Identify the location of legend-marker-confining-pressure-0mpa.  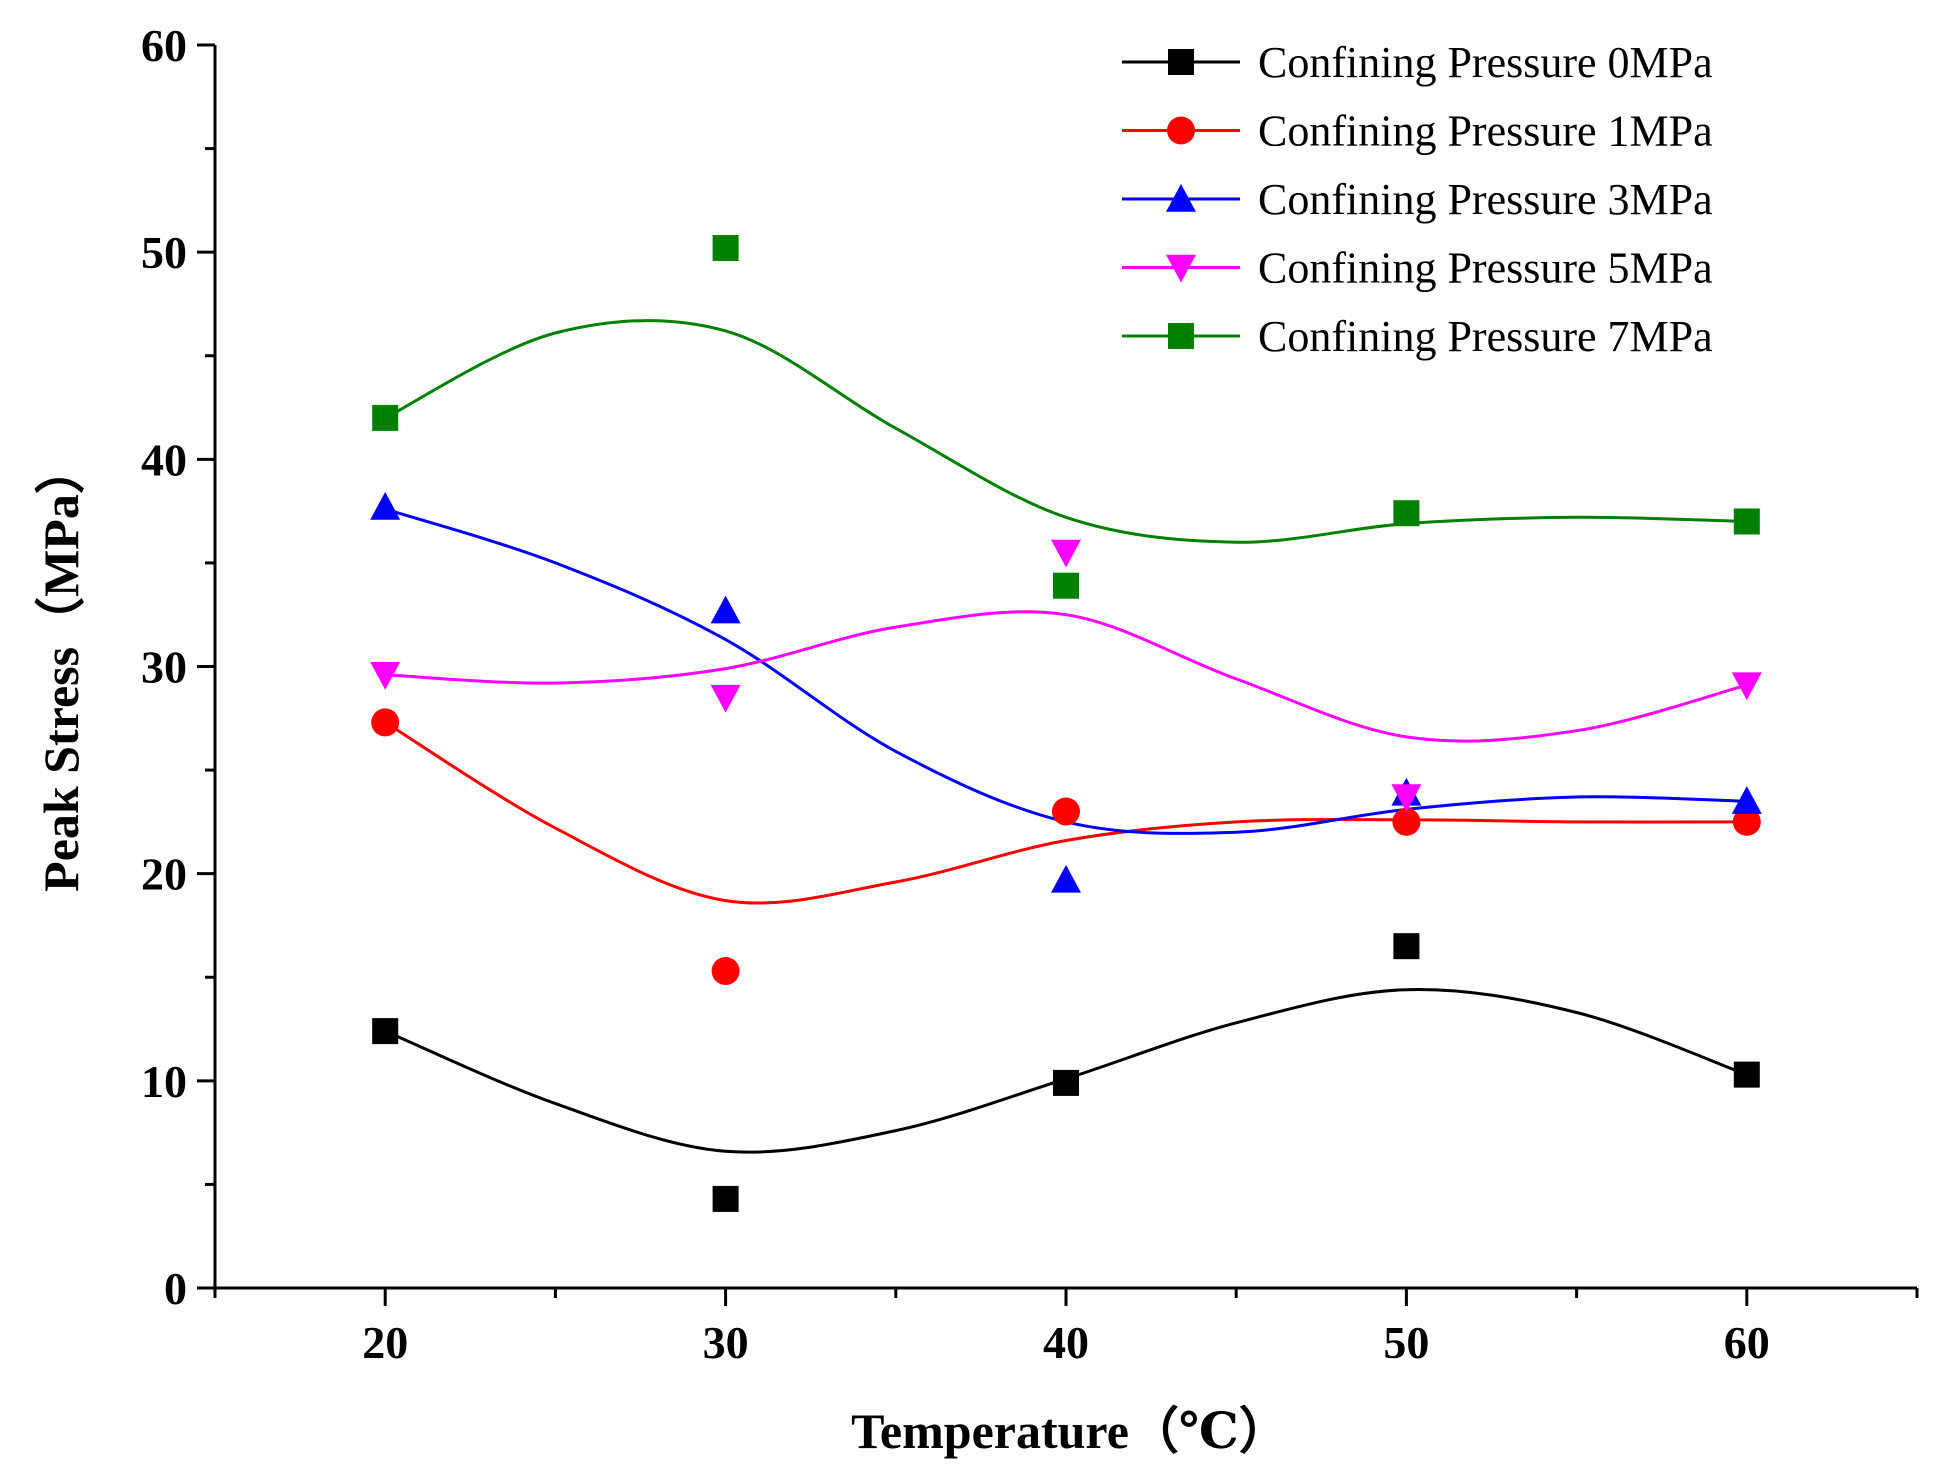
(1181, 62).